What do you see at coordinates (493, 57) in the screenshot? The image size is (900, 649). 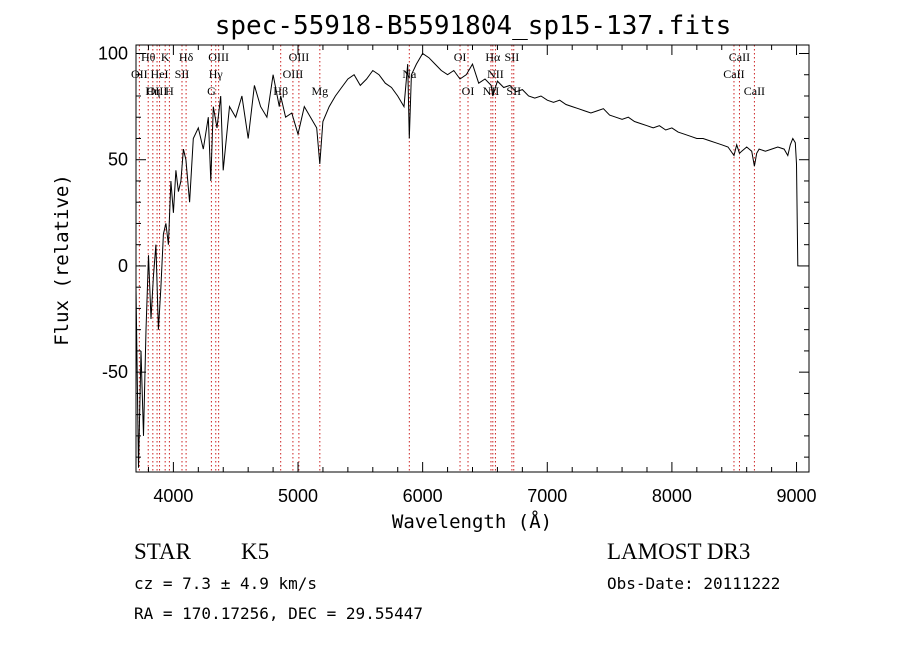 I see `line-id-label: Hα` at bounding box center [493, 57].